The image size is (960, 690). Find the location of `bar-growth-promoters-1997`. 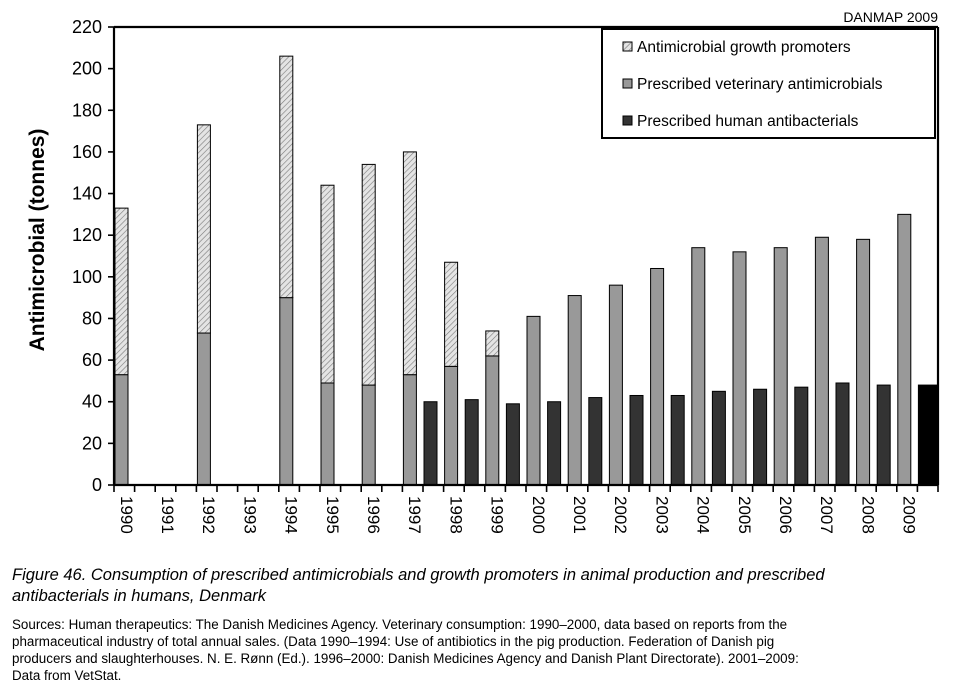

bar-growth-promoters-1997 is located at coordinates (409, 263).